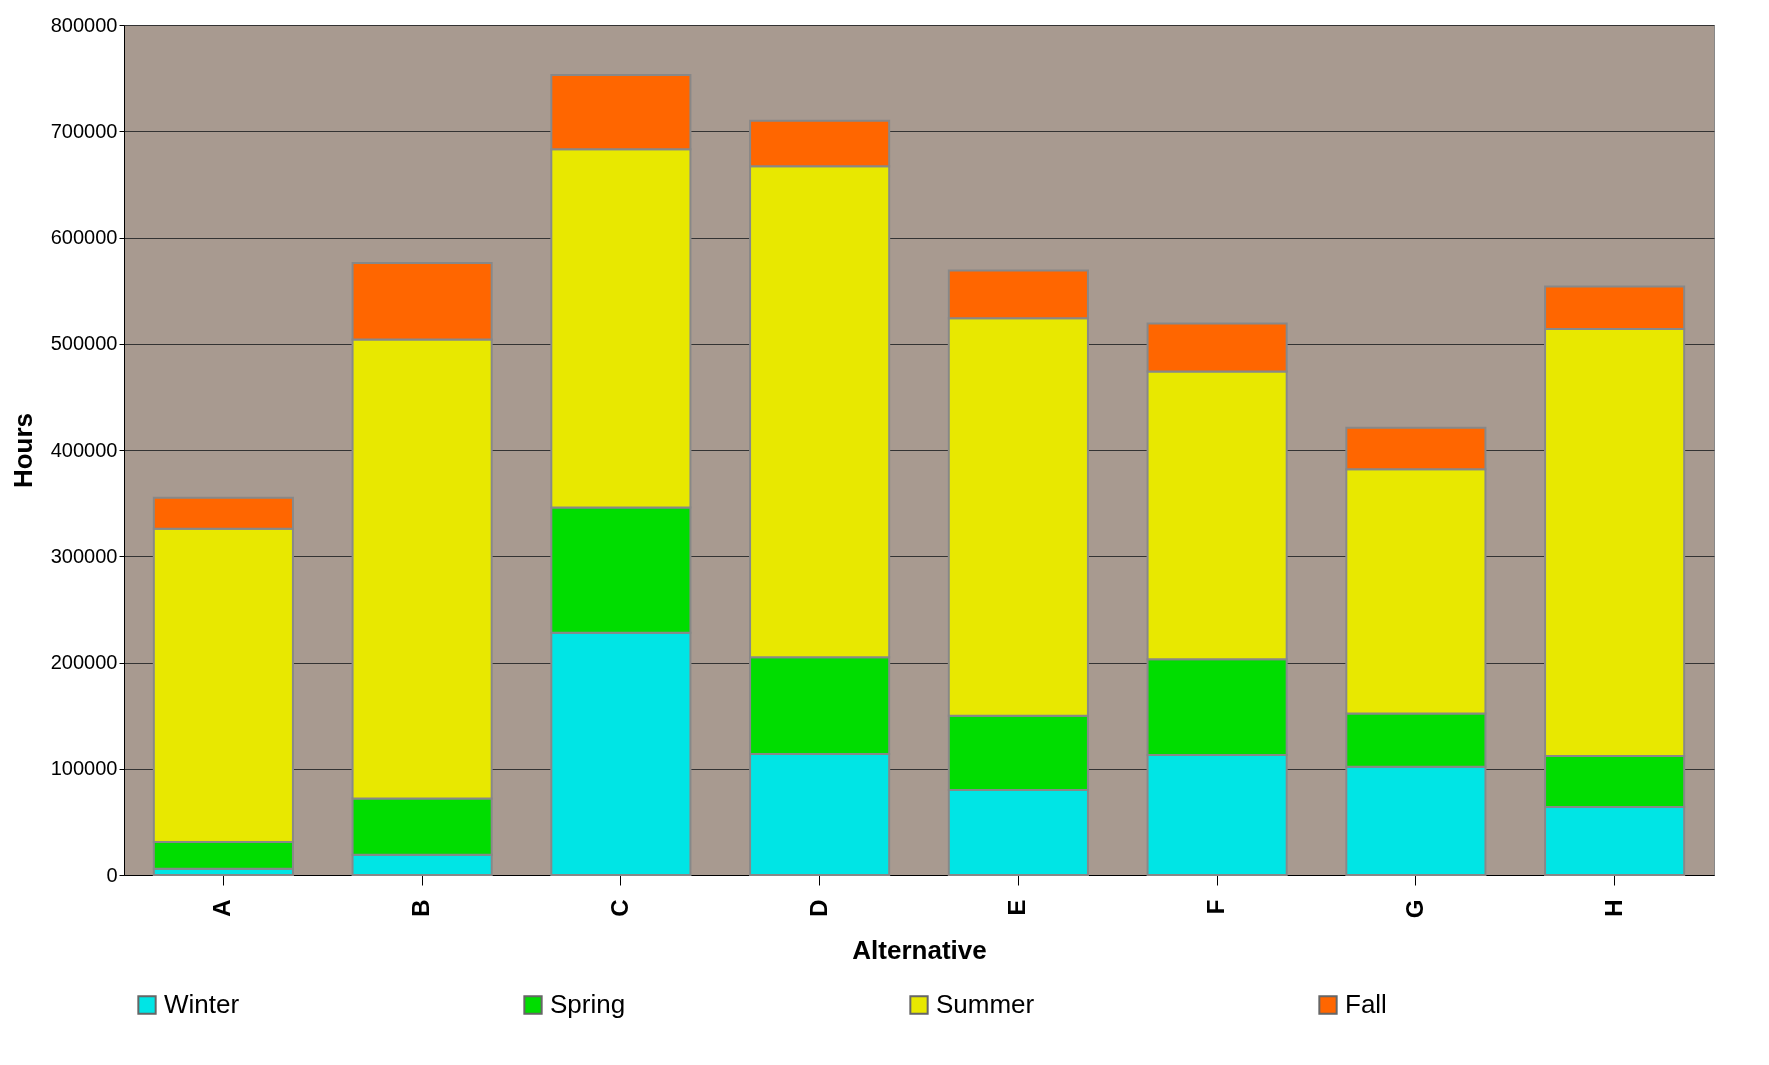  Describe the element at coordinates (1366, 1004) in the screenshot. I see `legend-label: Fall` at that location.